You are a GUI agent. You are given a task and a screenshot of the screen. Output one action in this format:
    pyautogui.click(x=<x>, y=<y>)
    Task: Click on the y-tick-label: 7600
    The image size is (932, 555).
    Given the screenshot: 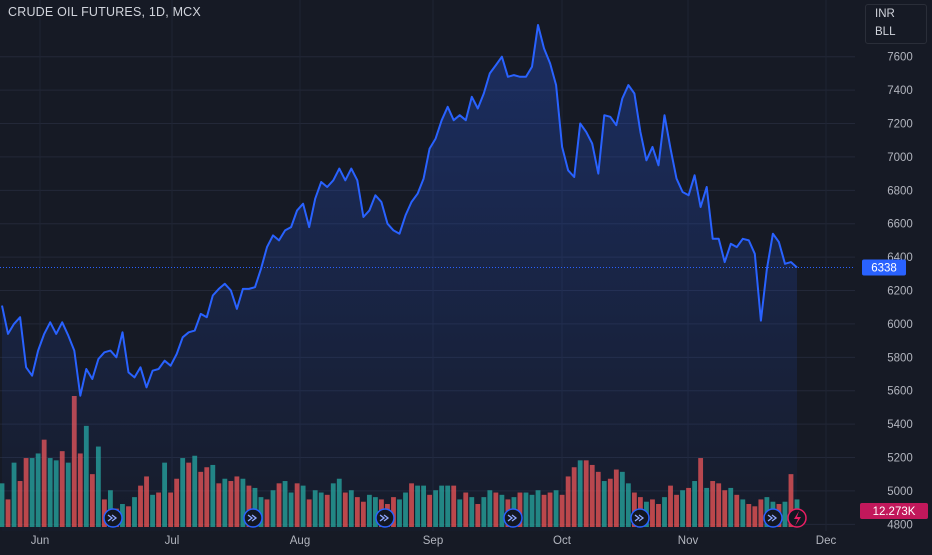 What is the action you would take?
    pyautogui.click(x=900, y=58)
    